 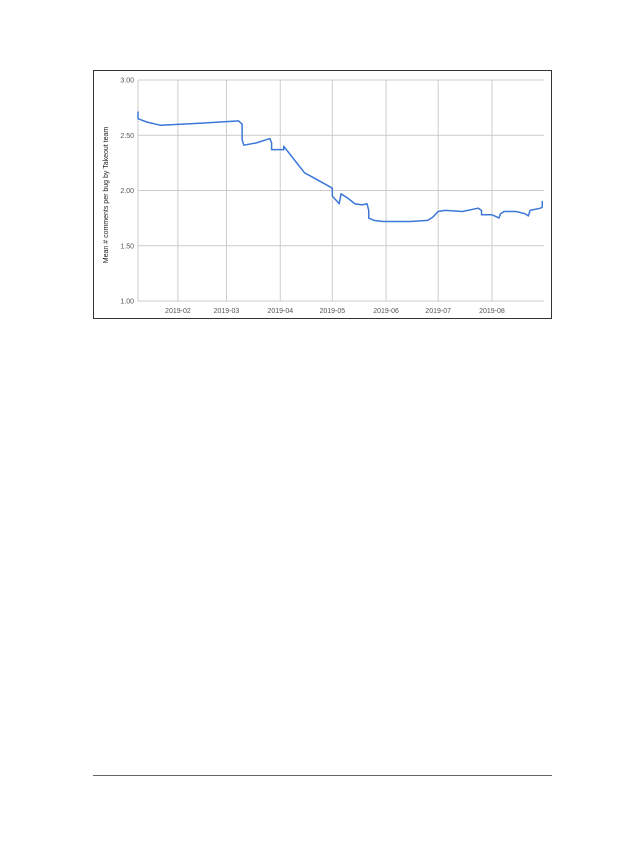 I want to click on x-tick-label: 2019-07, so click(x=438, y=311).